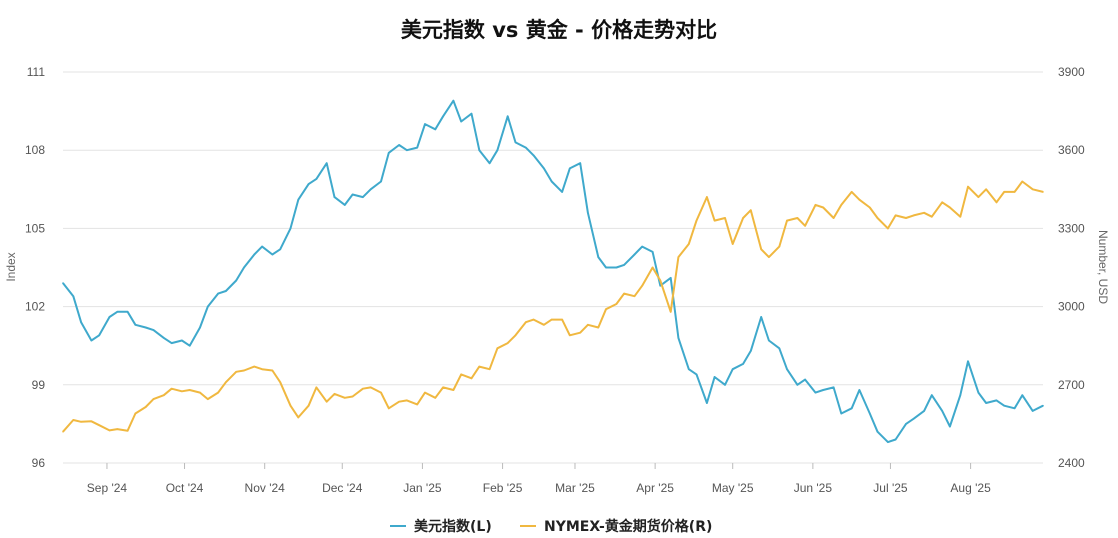 The width and height of the screenshot is (1118, 538). I want to click on x-tick-label: Apr '25, so click(655, 488).